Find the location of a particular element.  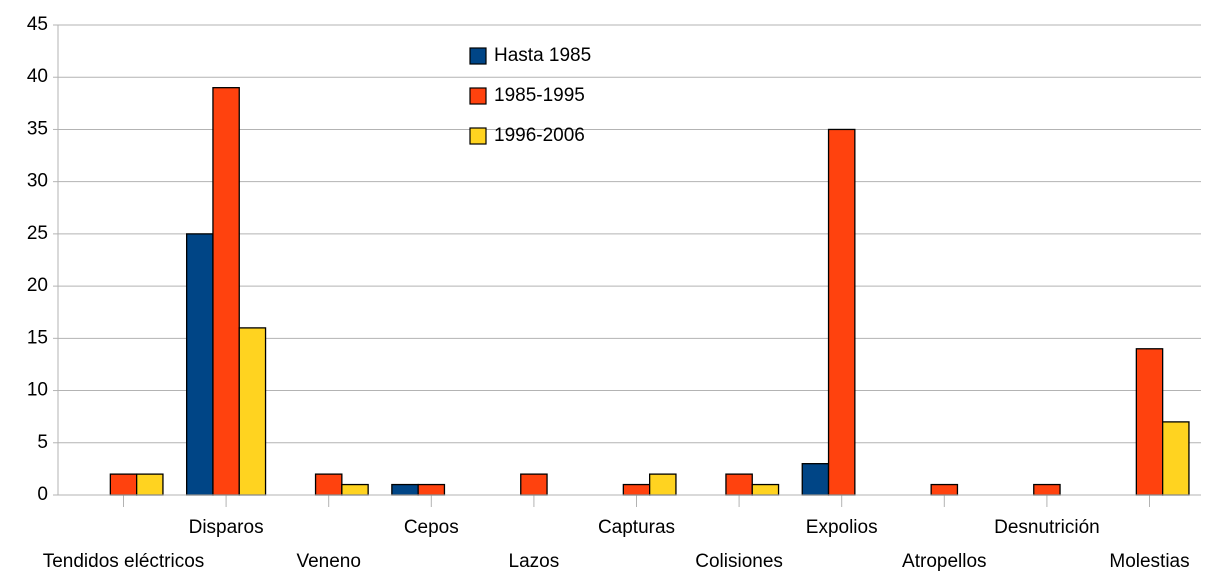

x-tick-label: Disparos is located at coordinates (226, 527).